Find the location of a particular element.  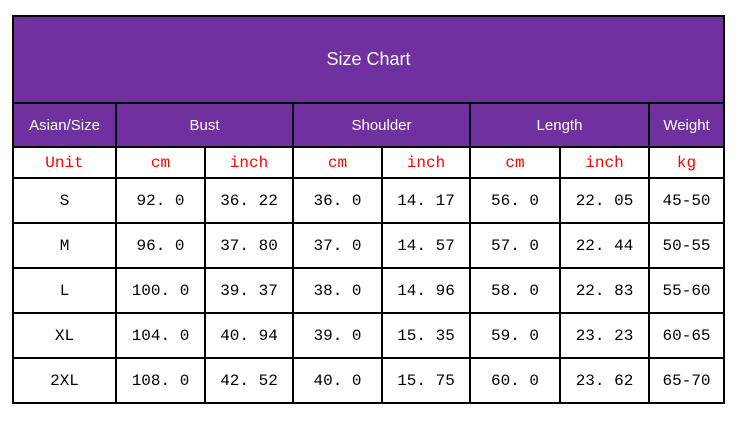

data-cell: 65-70 is located at coordinates (686, 380).